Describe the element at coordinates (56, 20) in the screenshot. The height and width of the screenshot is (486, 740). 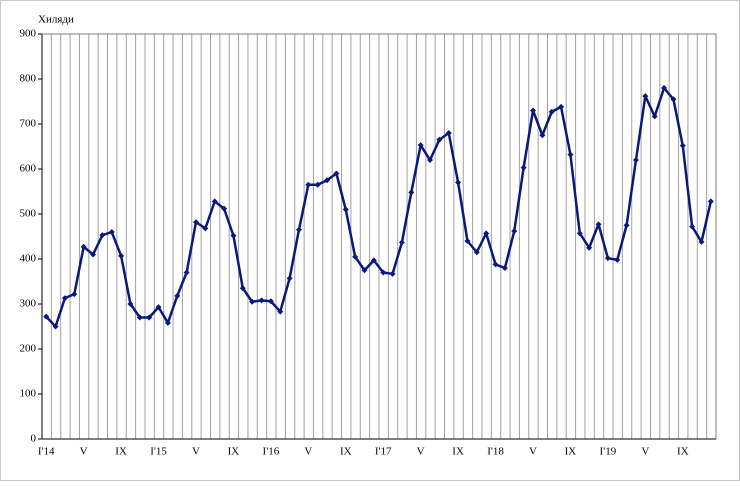
I see `y-axis-title: Хиляди` at that location.